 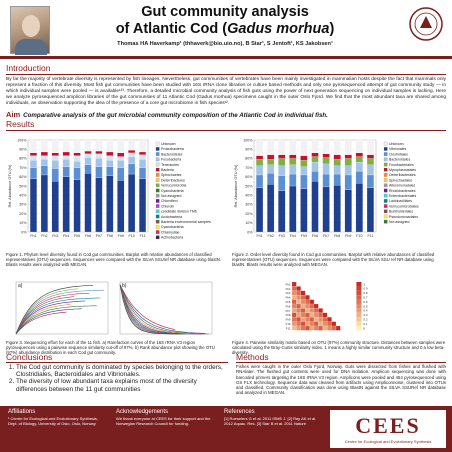 What do you see at coordinates (315, 236) in the screenshot?
I see `x-tick-label: Fh6` at bounding box center [315, 236].